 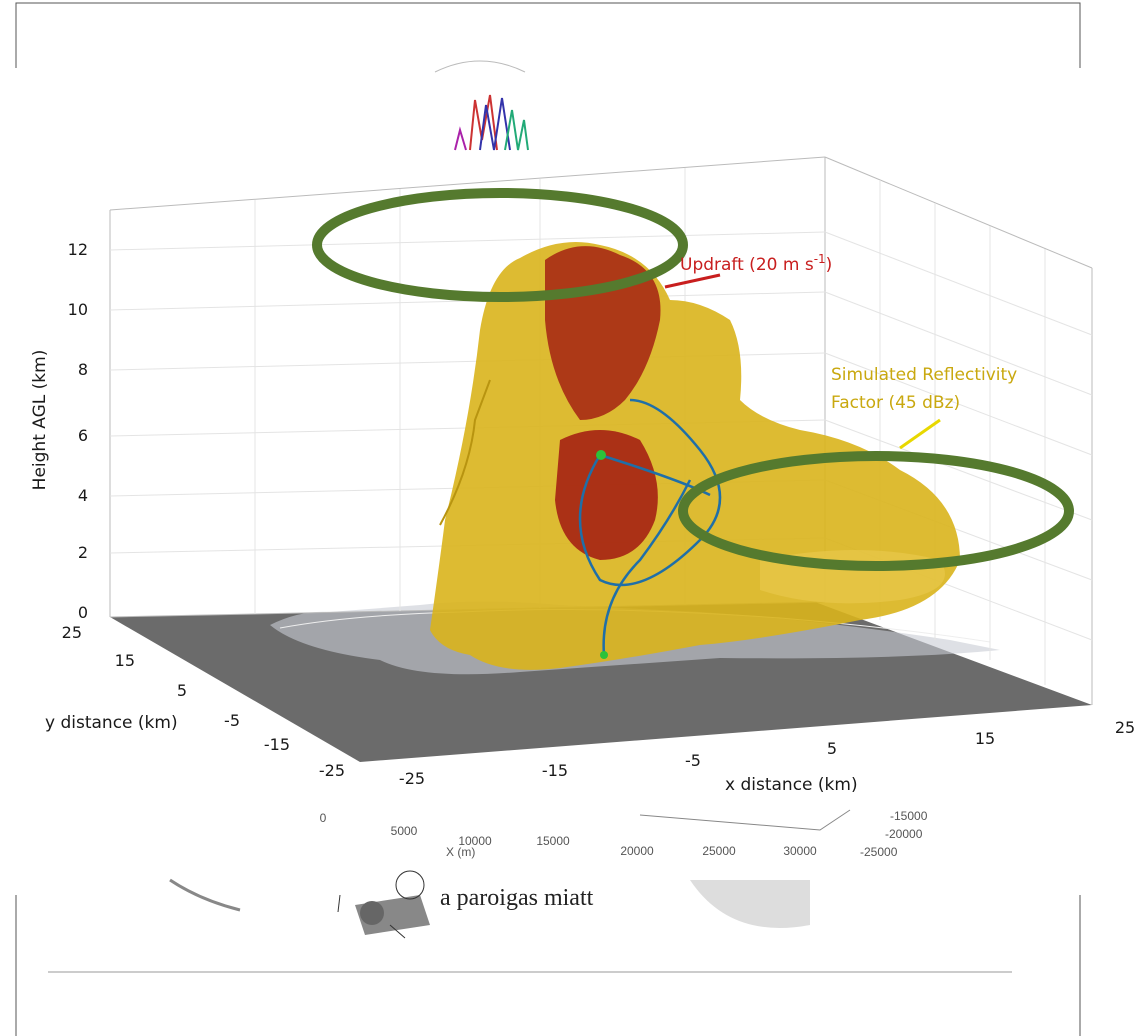 I want to click on fragment-tick: 10000, so click(x=475, y=841).